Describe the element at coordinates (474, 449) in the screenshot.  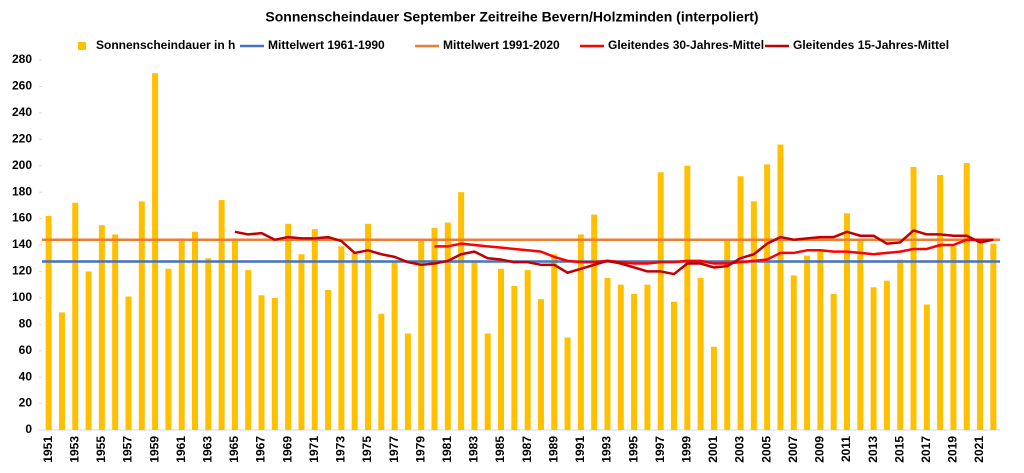
I see `x-tick-label: 1983` at that location.